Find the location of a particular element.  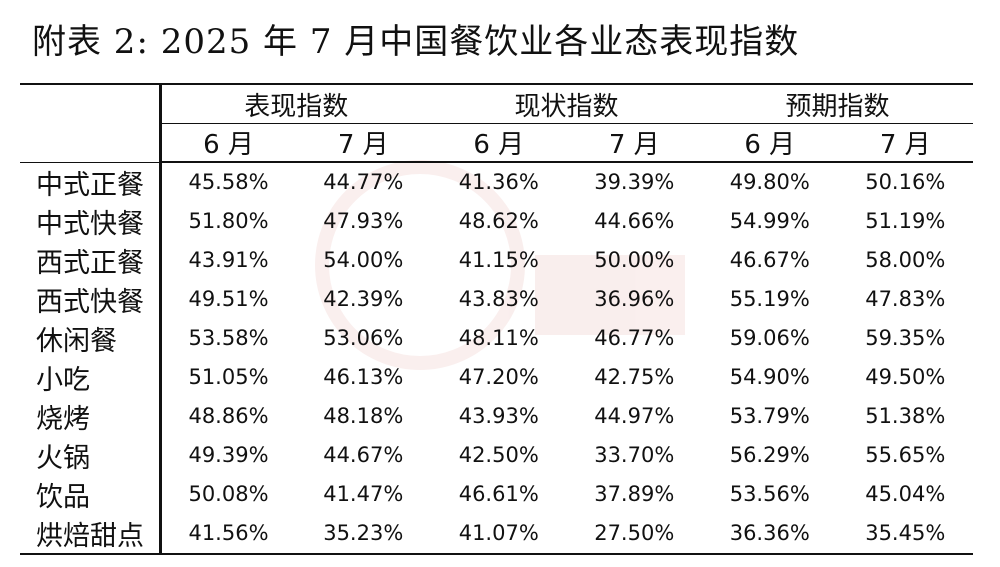

value-cell: 47.83% is located at coordinates (905, 299).